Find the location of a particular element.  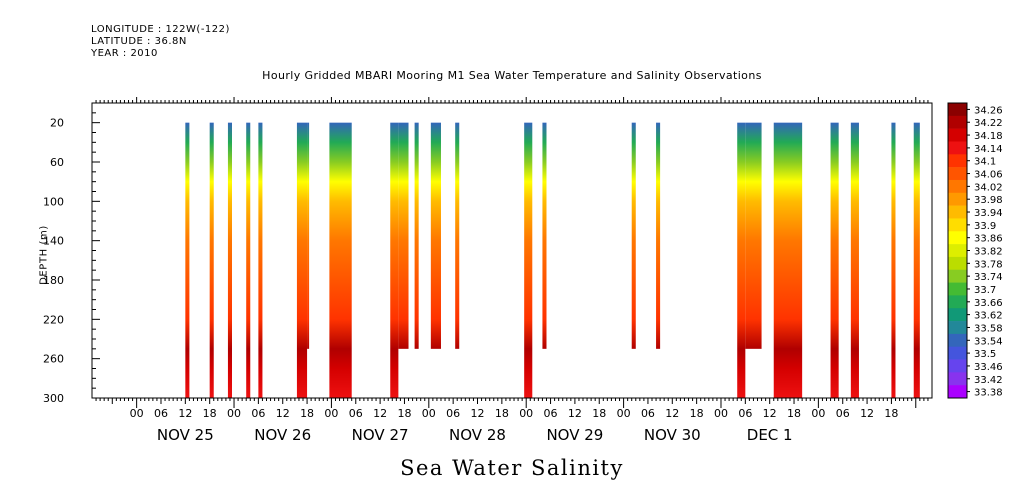

colorbar-label: 34.14 is located at coordinates (988, 149).